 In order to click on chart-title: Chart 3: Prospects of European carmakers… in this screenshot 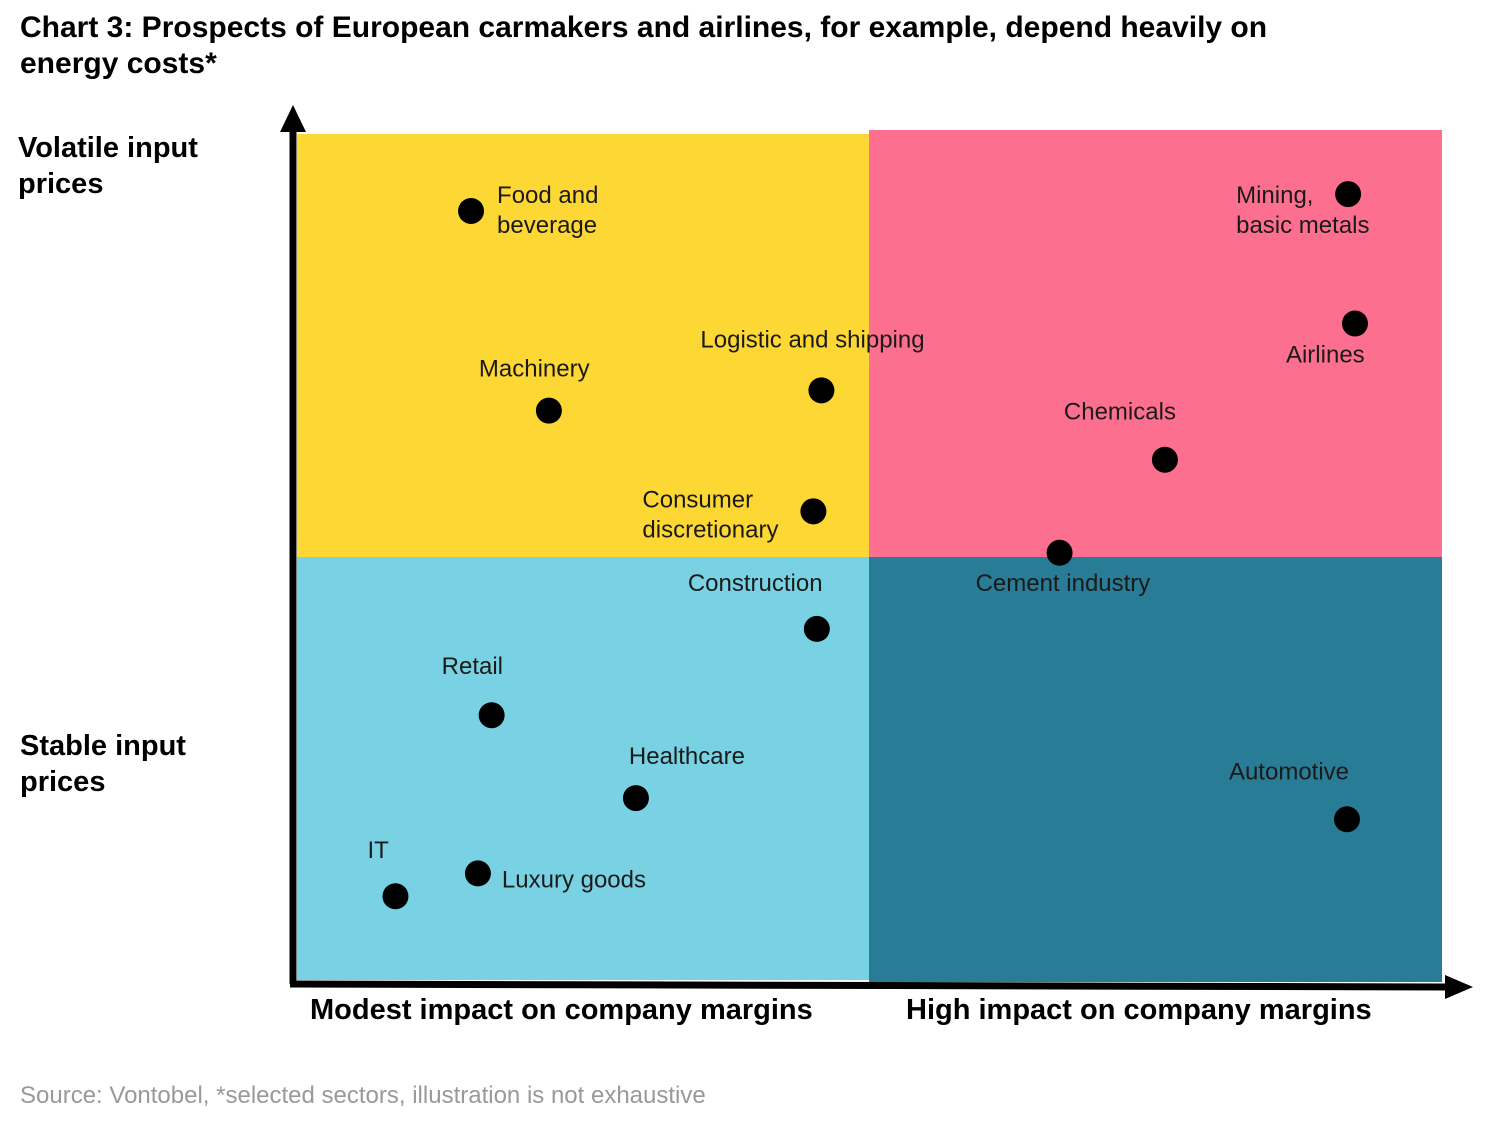, I will do `click(644, 45)`.